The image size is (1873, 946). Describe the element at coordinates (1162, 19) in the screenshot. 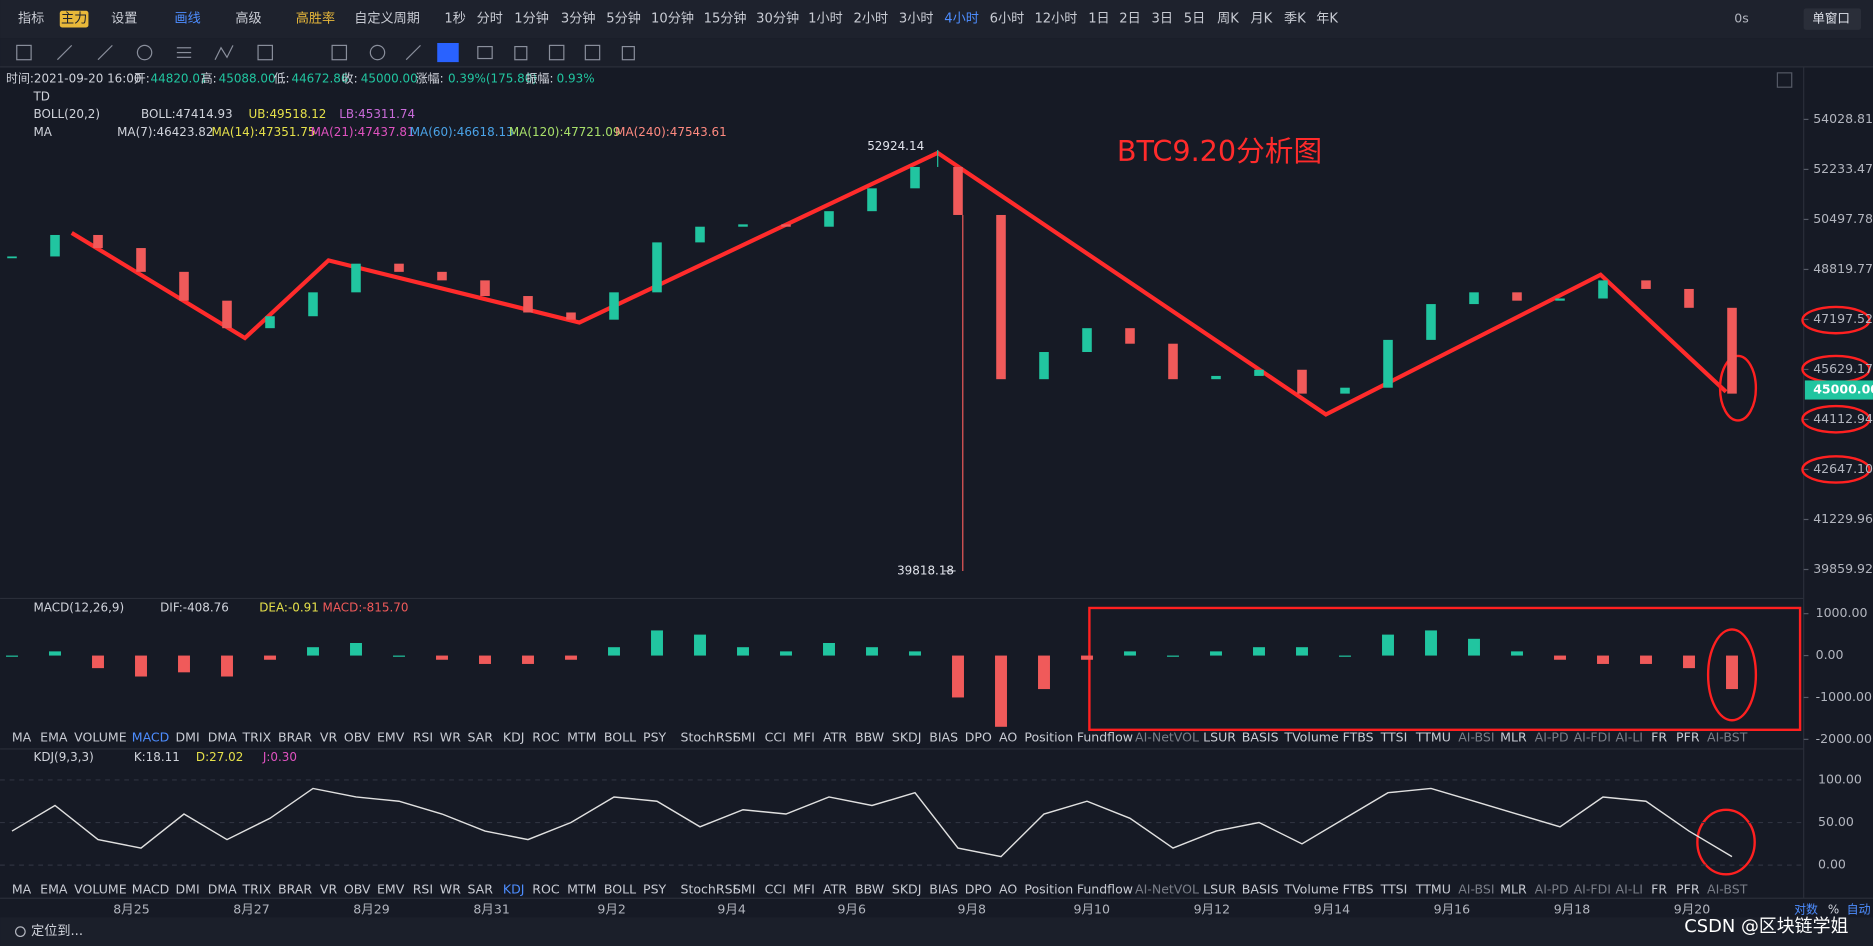

I see `period-button: 3日` at that location.